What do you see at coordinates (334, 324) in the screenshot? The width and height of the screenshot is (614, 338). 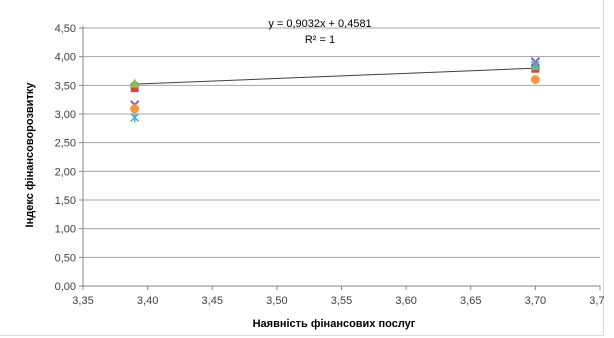 I see `x-axis-title: Наявність фінансових послуг` at bounding box center [334, 324].